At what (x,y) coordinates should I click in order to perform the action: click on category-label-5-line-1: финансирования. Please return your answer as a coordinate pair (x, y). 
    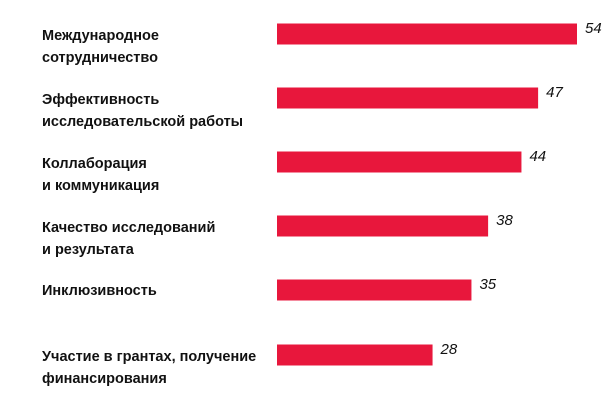
    Looking at the image, I should click on (104, 379).